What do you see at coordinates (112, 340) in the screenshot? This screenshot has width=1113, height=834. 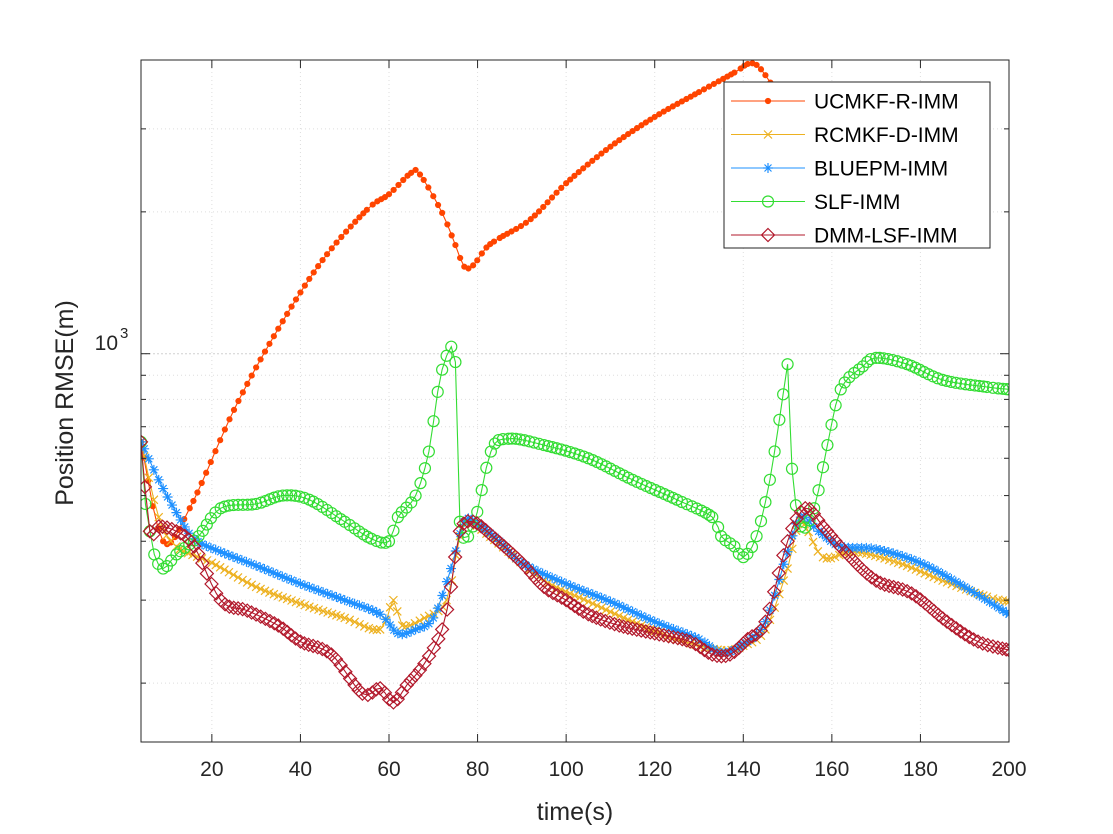 I see `y-major-tick-label: 10 3` at bounding box center [112, 340].